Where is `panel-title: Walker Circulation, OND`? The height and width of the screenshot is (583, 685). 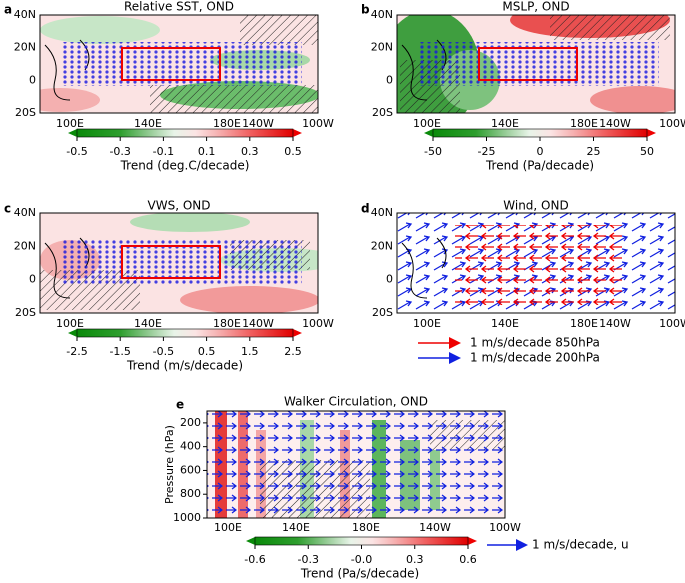 panel-title: Walker Circulation, OND is located at coordinates (356, 402).